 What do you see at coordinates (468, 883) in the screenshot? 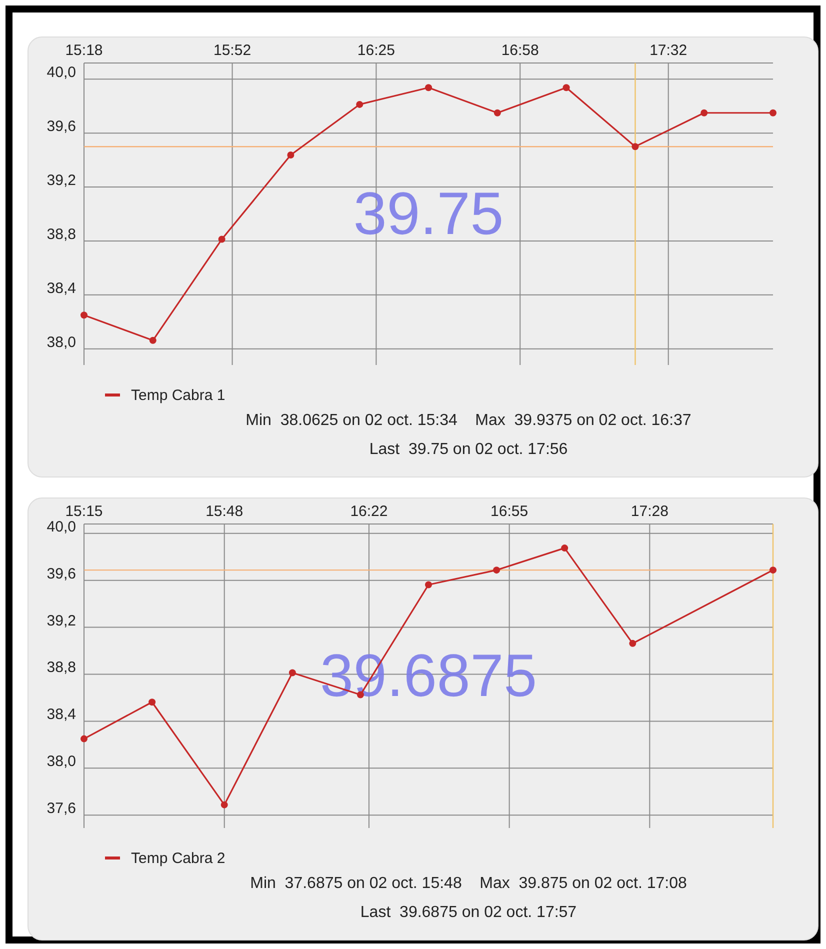
I see `text: Min 37.6875 on 02 oct. 15:48 Max 39.875 on 02 oct. 17:08` at bounding box center [468, 883].